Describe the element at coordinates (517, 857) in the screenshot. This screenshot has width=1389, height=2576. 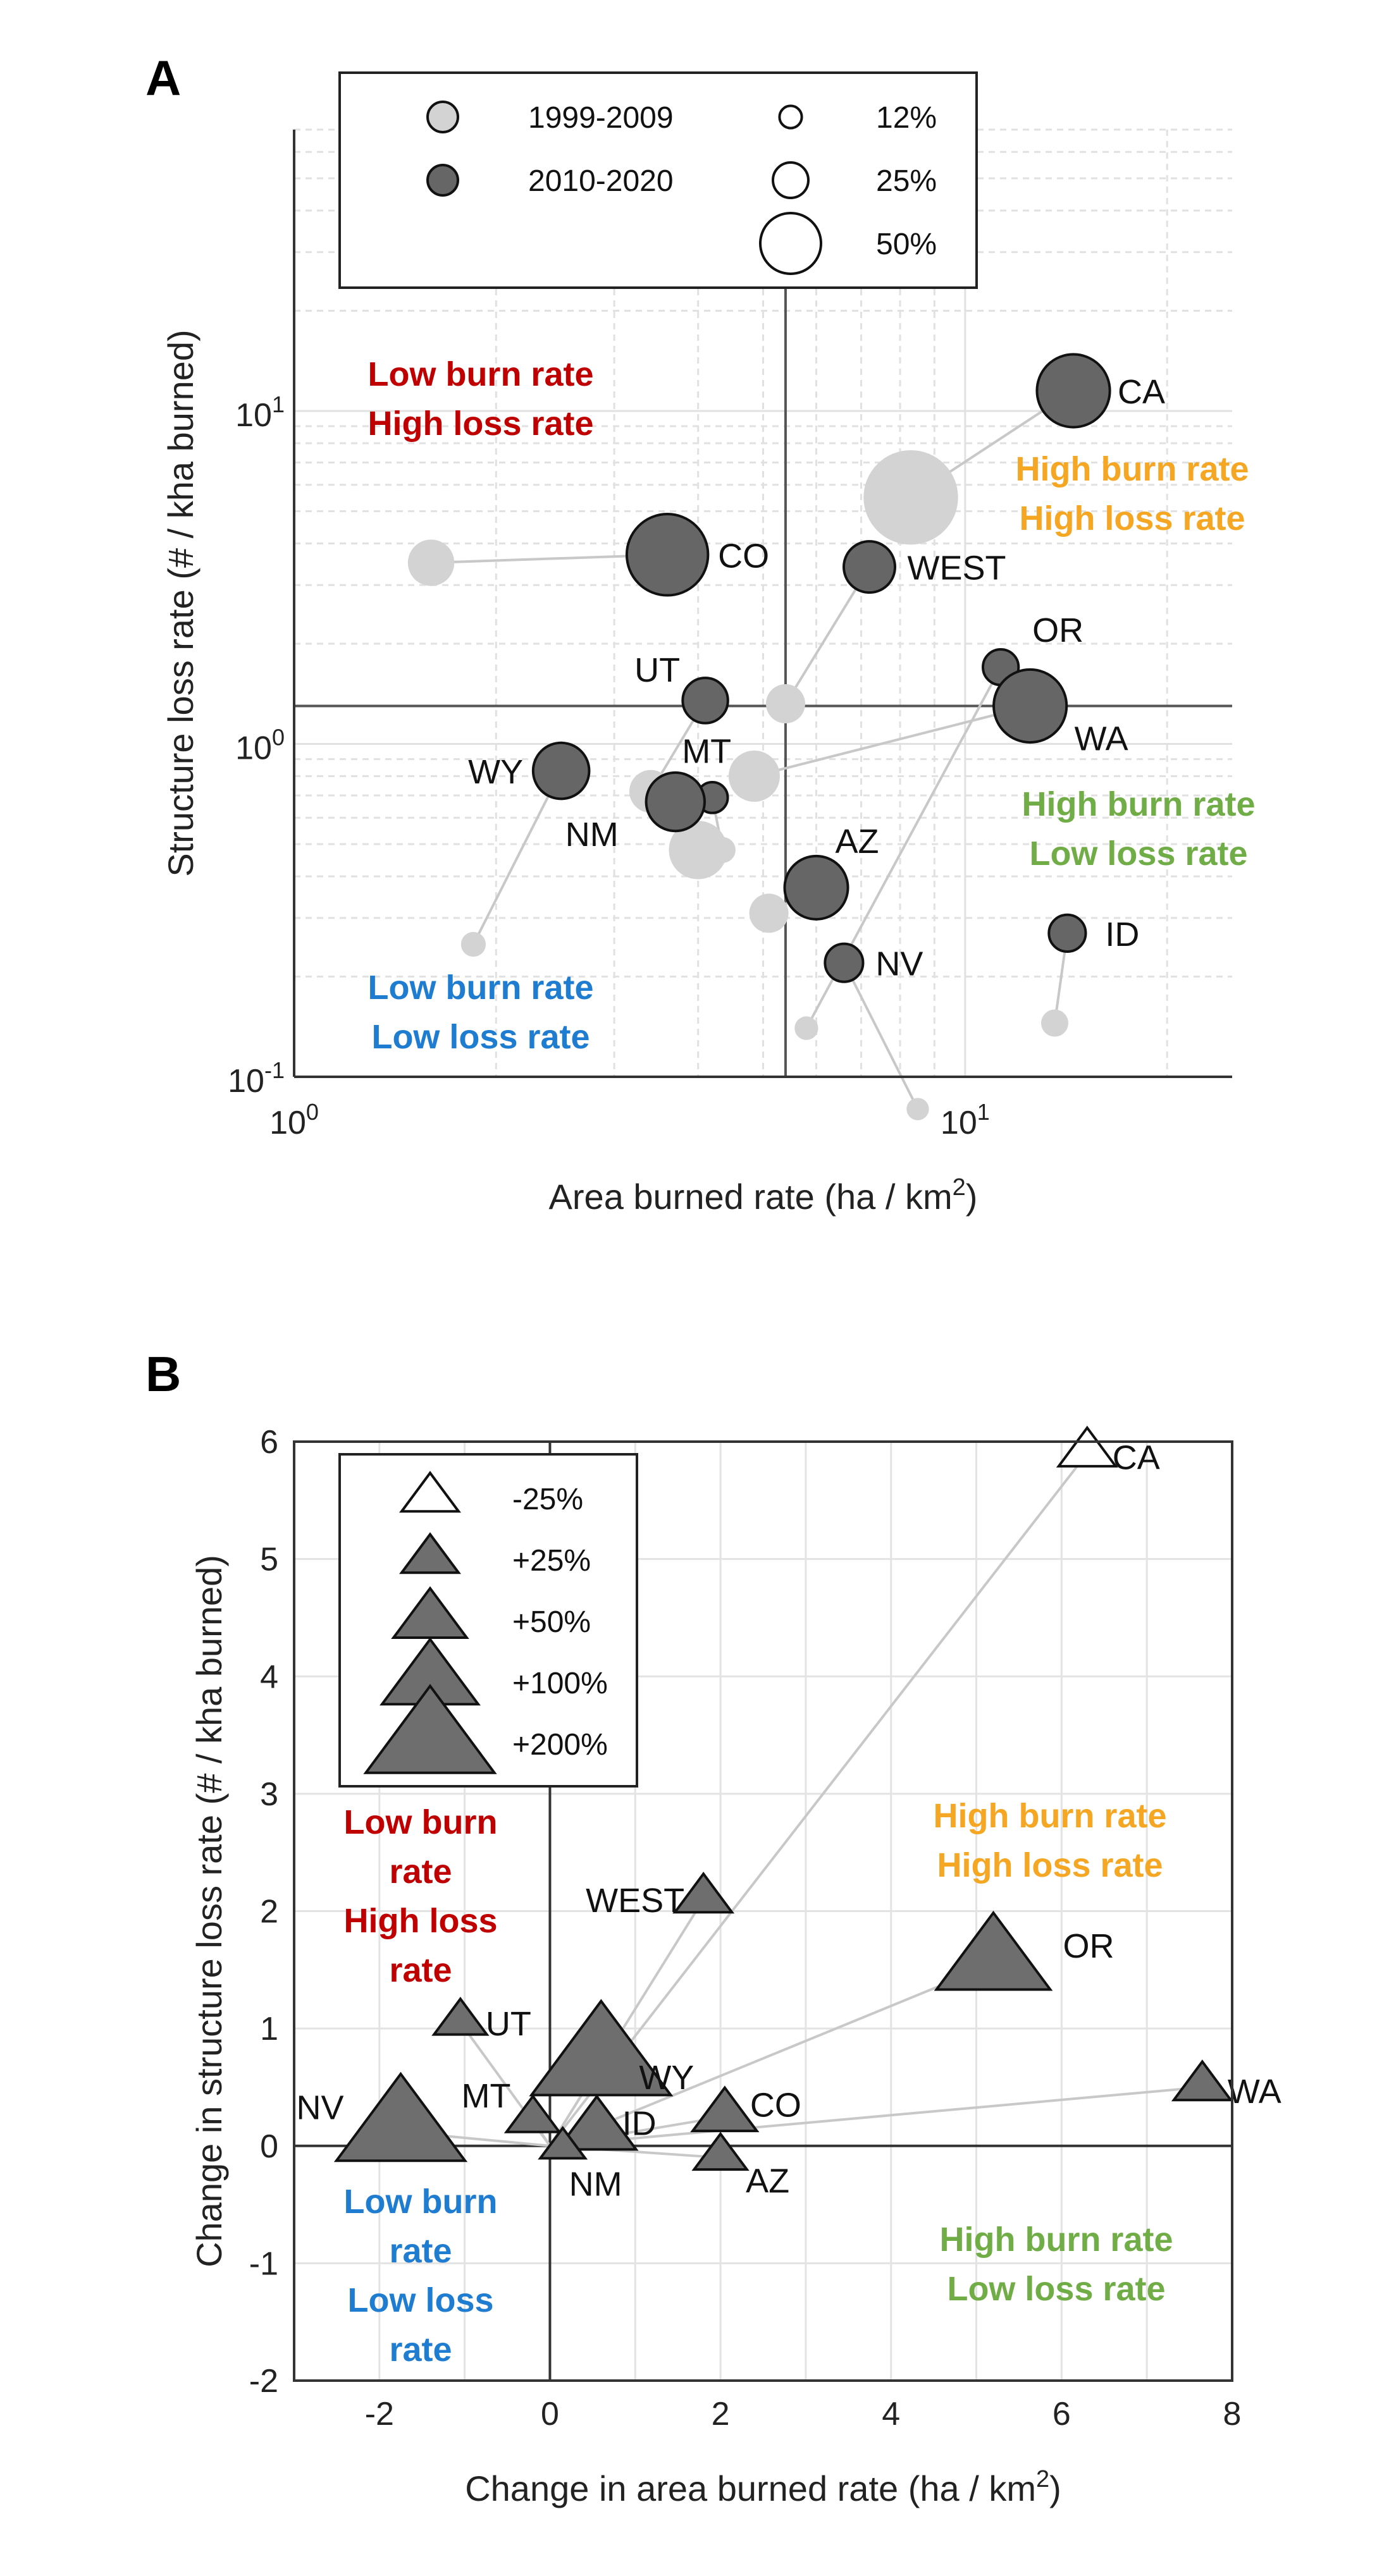
I see `connector-wy` at that location.